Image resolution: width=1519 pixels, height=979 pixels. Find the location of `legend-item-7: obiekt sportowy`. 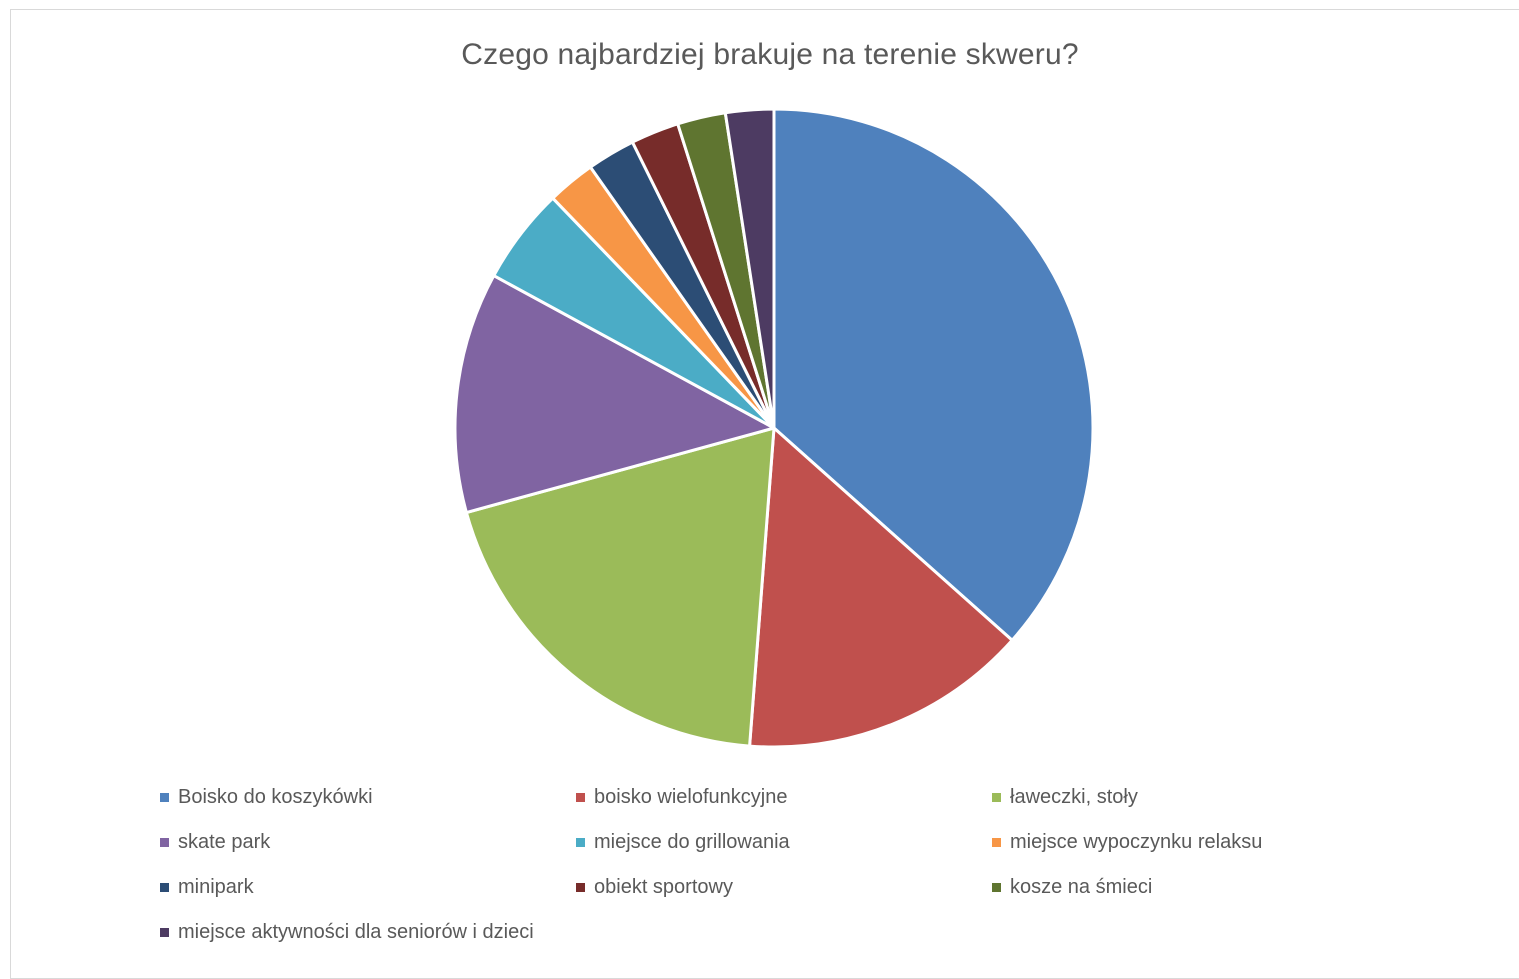

legend-item-7: obiekt sportowy is located at coordinates (784, 887).